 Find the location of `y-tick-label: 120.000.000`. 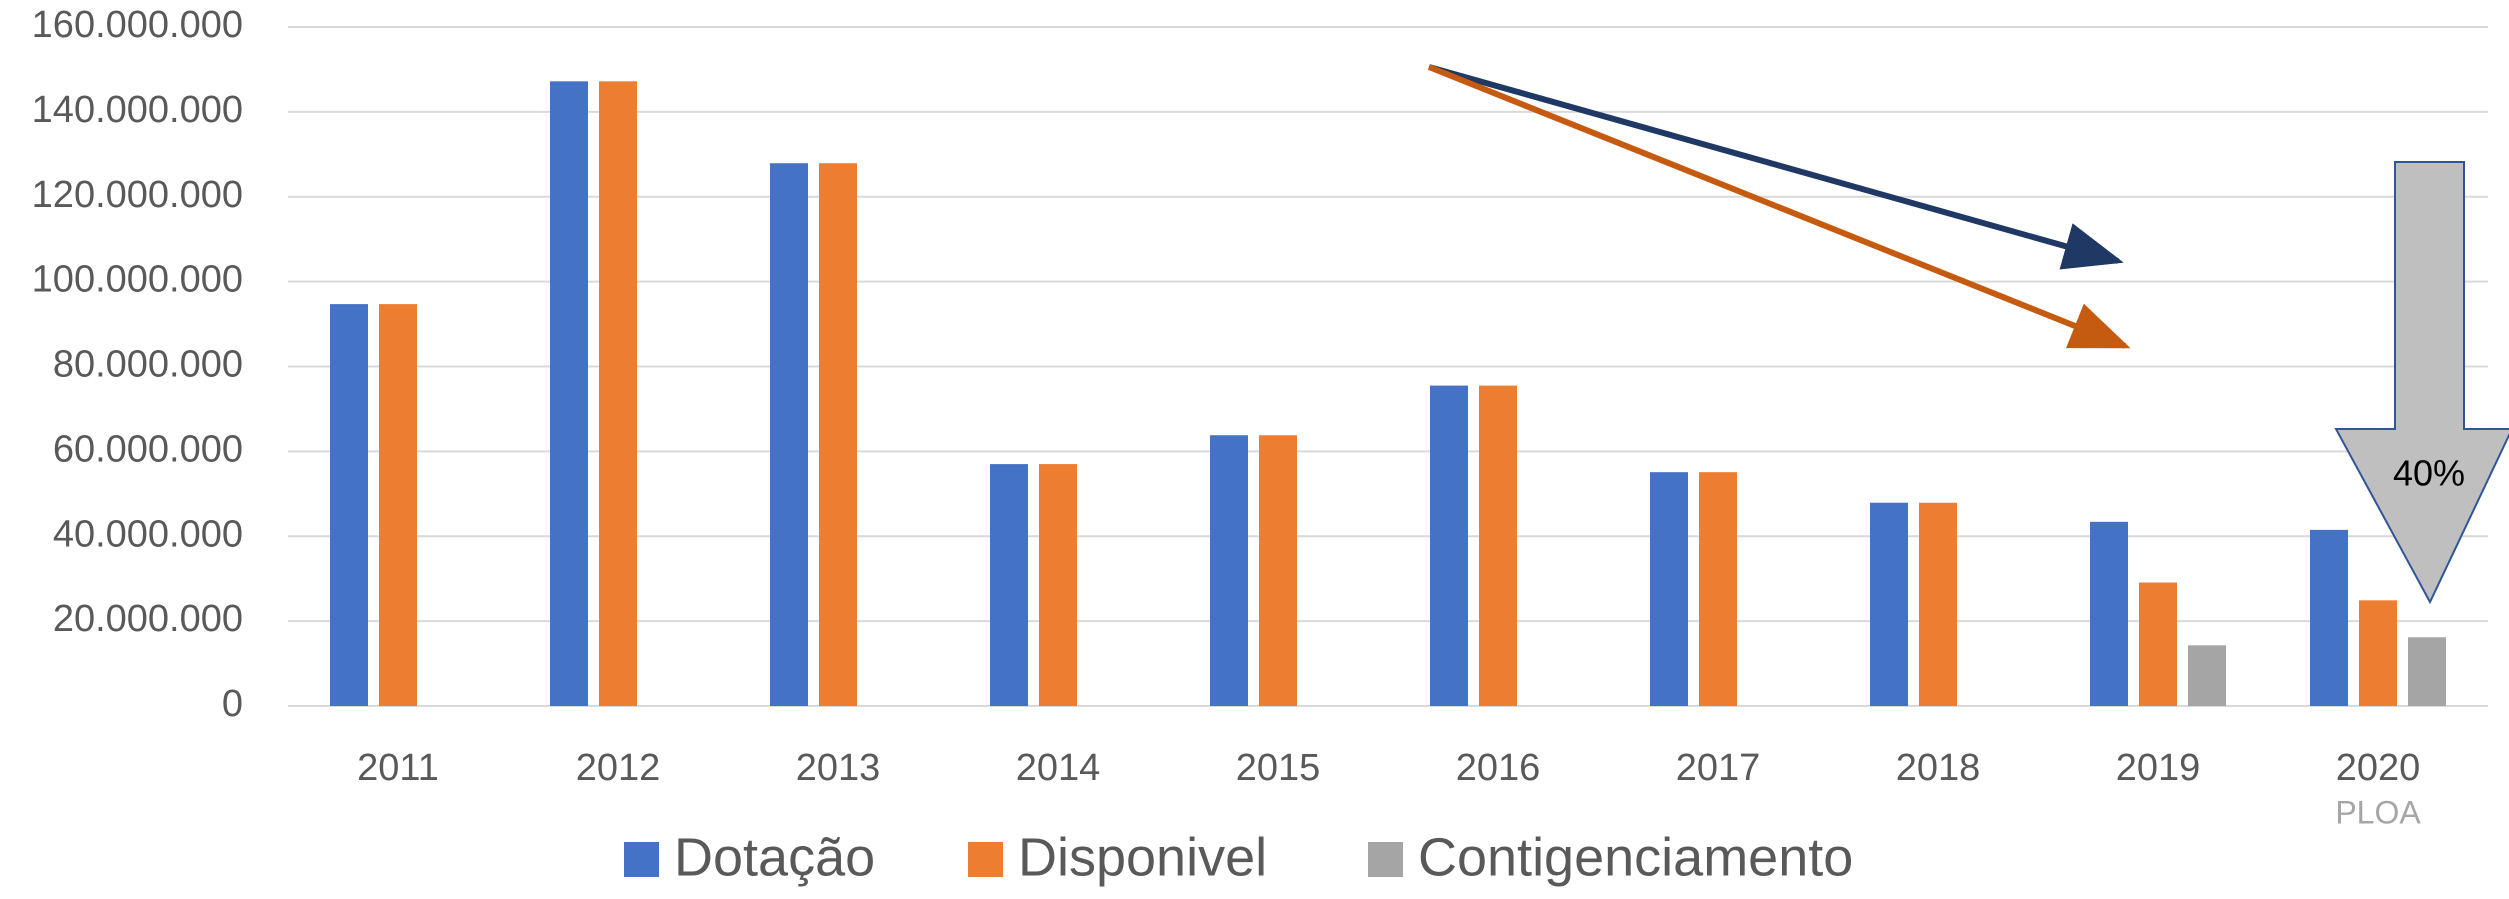

y-tick-label: 120.000.000 is located at coordinates (137, 195).